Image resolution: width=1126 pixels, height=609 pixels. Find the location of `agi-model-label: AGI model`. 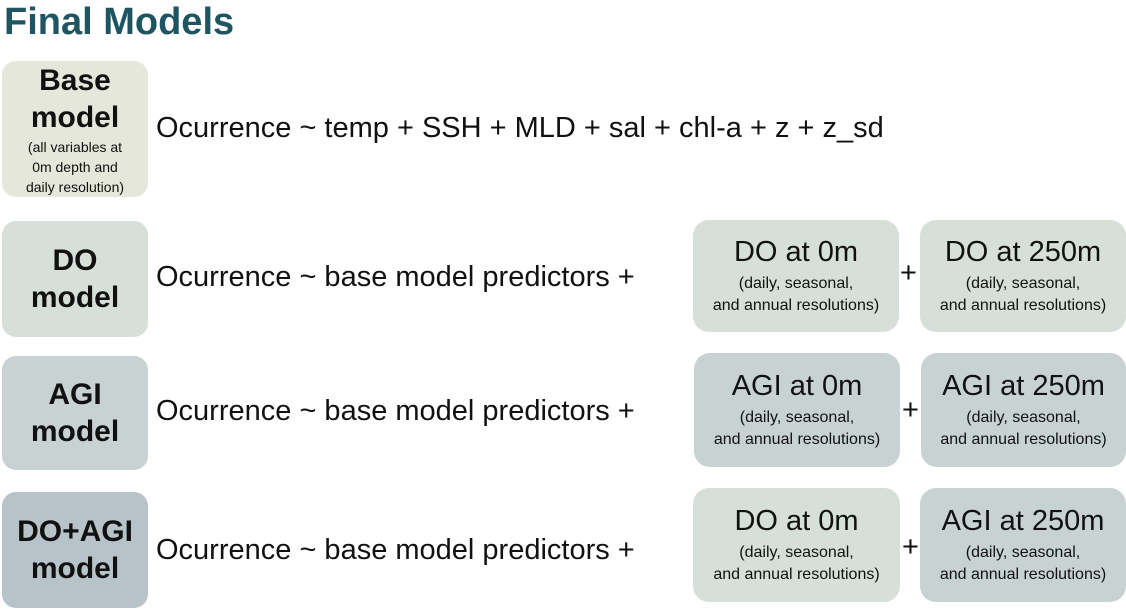

agi-model-label: AGI model is located at coordinates (75, 413).